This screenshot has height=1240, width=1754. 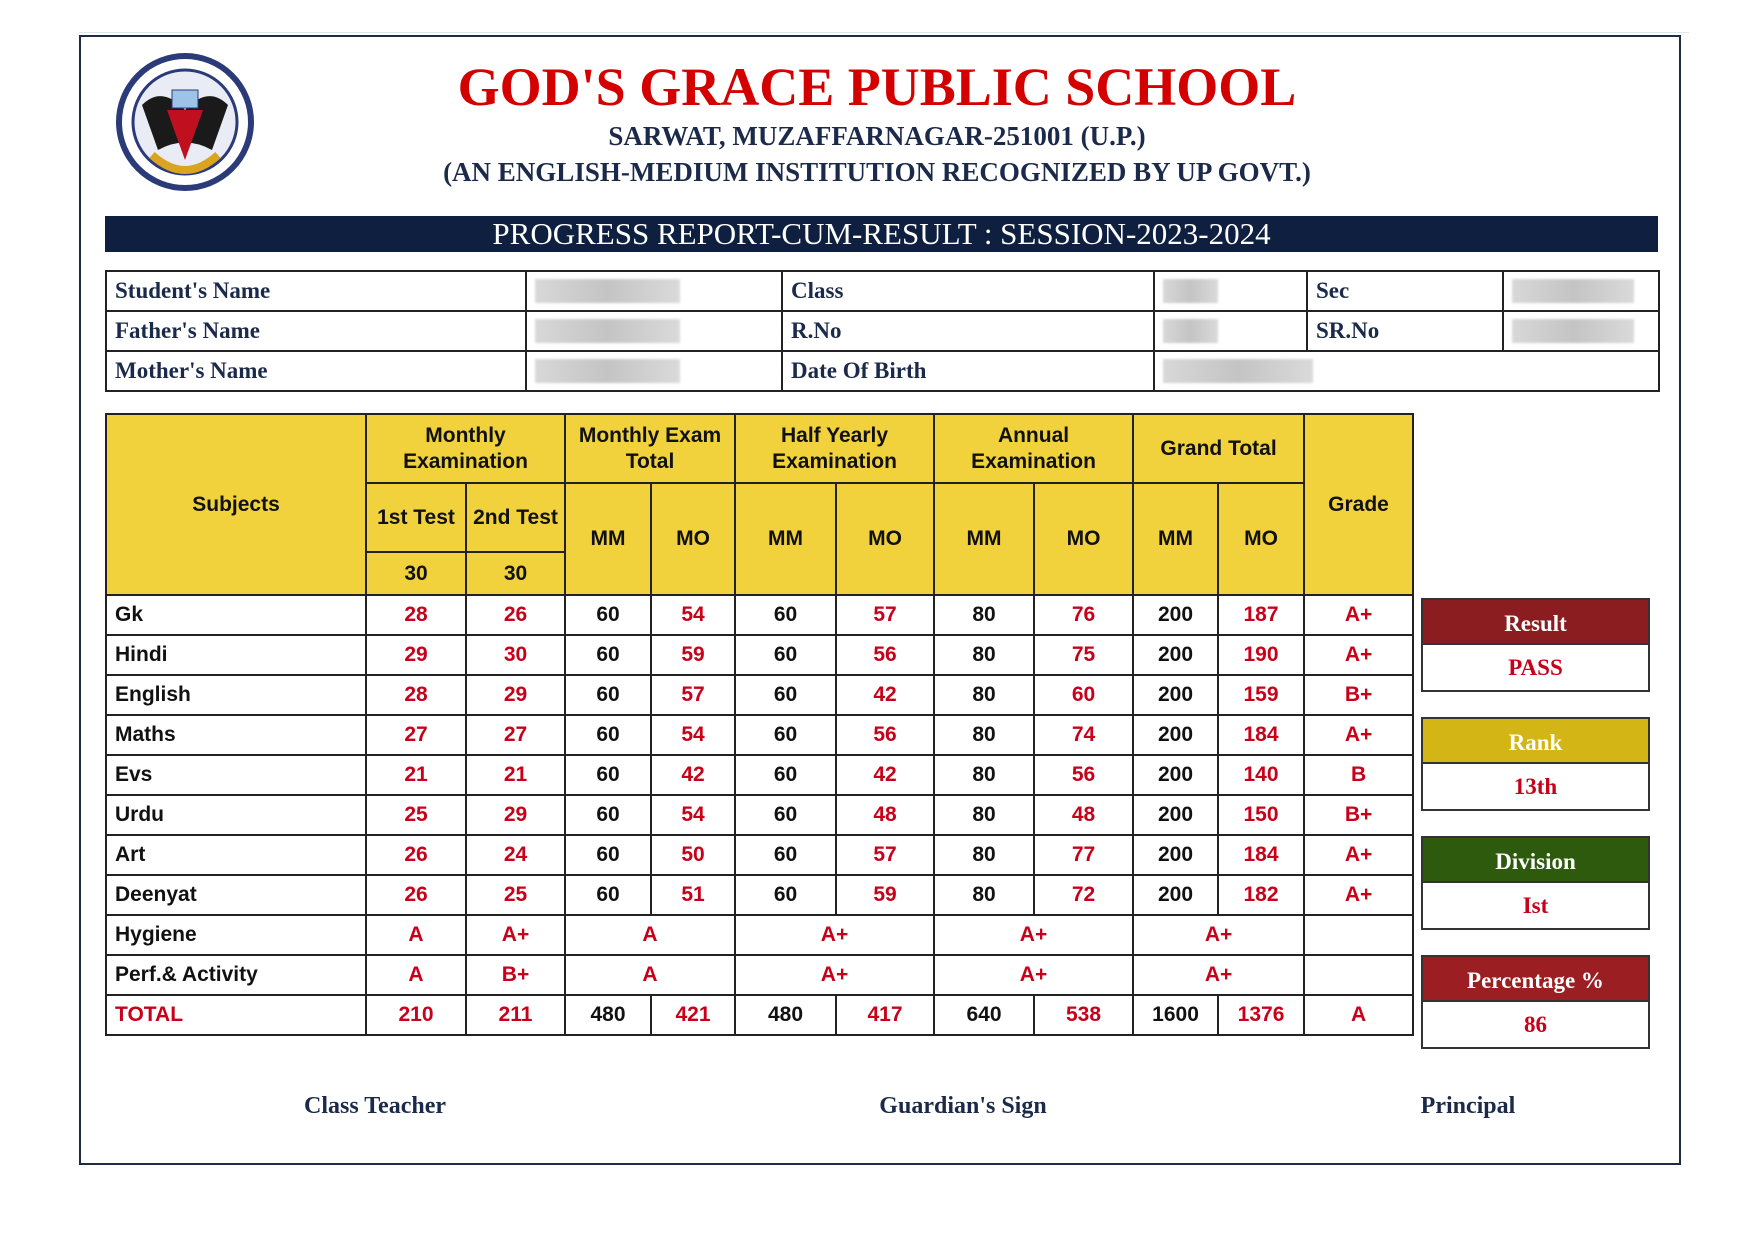 I want to click on mark-cell: 29, so click(x=515, y=815).